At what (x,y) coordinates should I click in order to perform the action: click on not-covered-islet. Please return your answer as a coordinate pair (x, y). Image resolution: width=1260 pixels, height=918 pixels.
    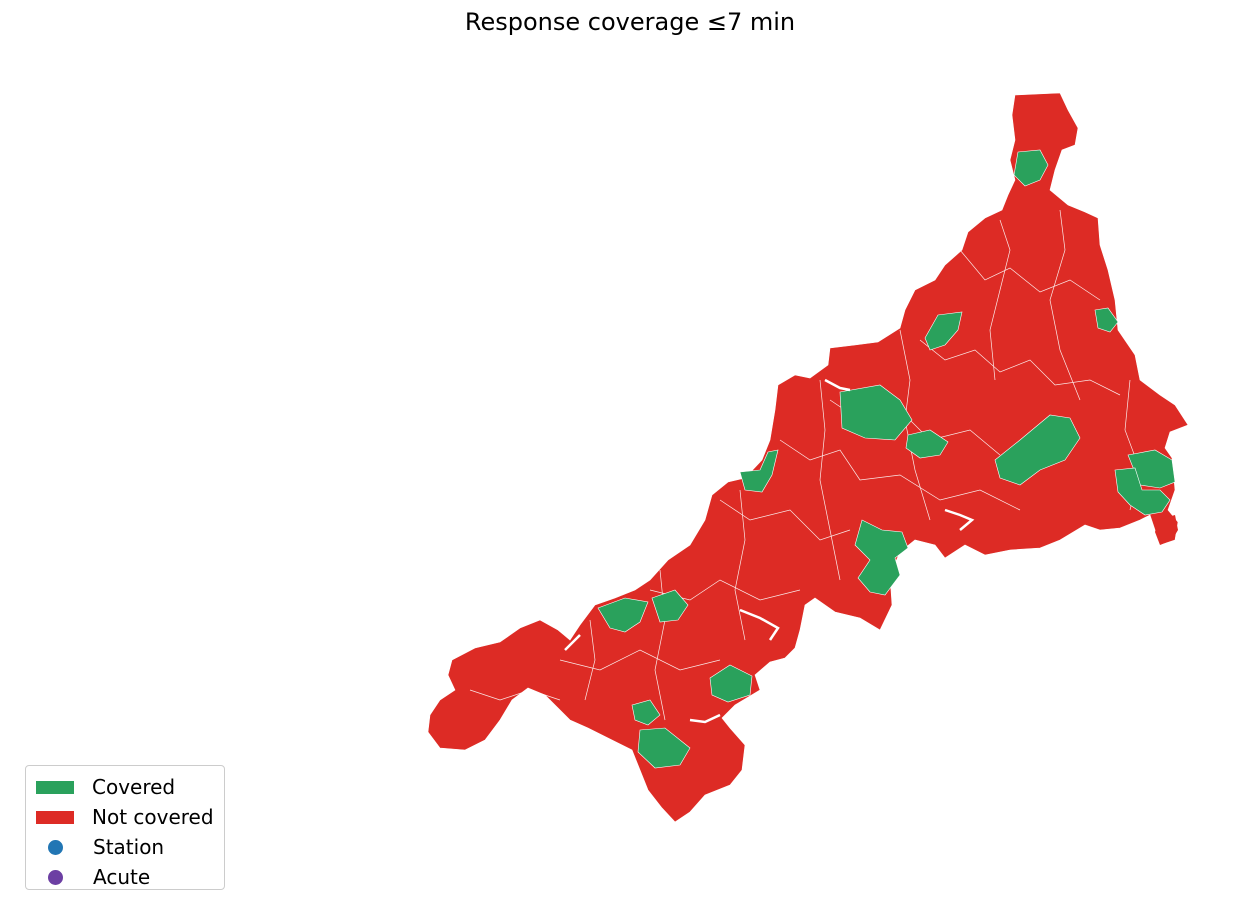
    Looking at the image, I should click on (1166, 530).